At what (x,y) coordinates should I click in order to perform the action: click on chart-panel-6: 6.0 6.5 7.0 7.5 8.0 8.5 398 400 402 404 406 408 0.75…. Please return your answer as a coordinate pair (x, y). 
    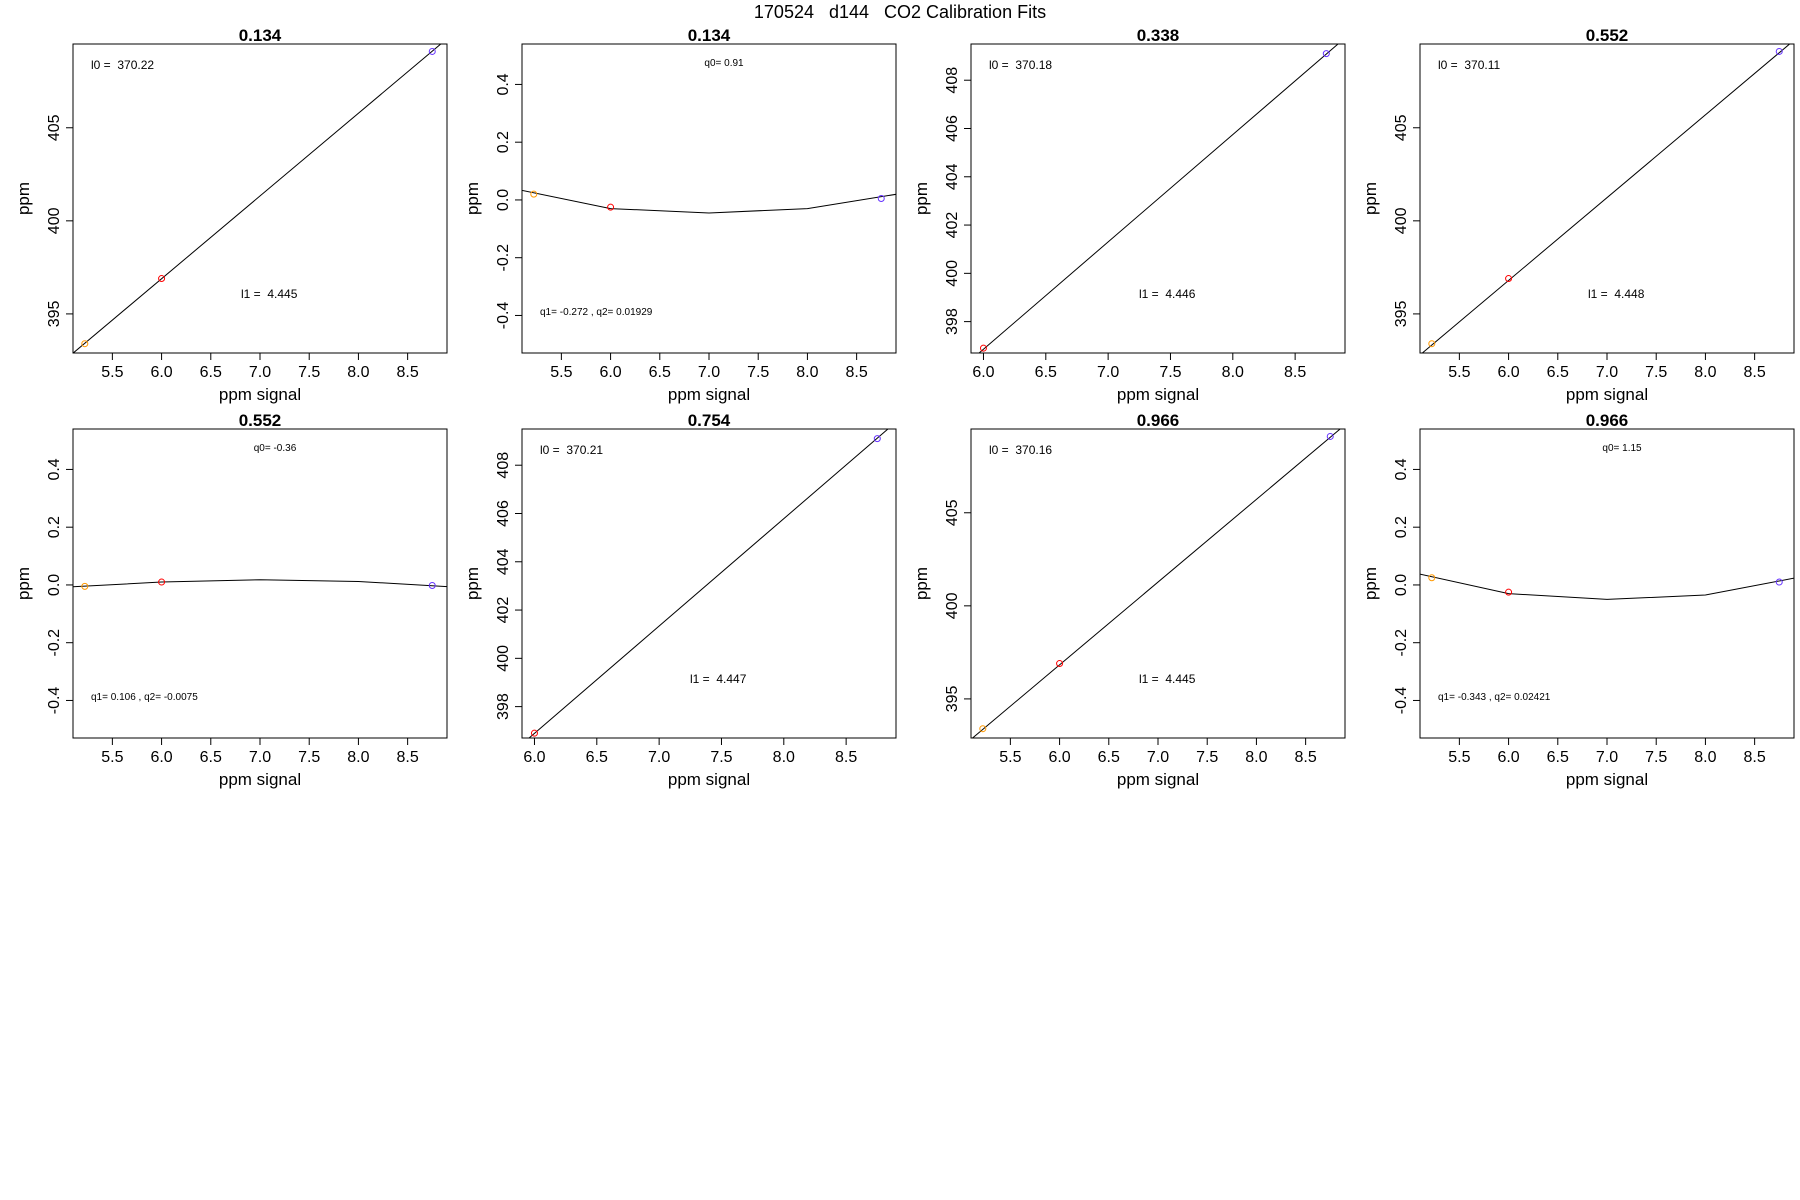
    Looking at the image, I should click on (680, 600).